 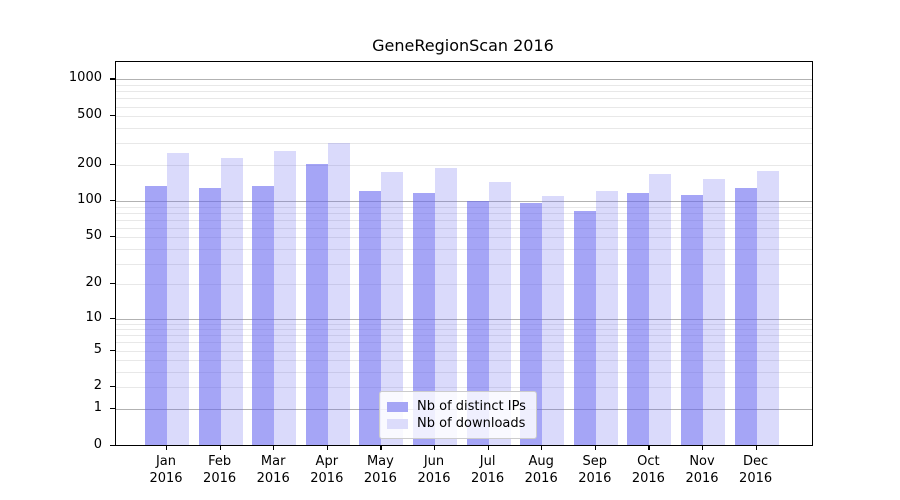 What do you see at coordinates (273, 470) in the screenshot?
I see `x-tick-label: Mar 2016` at bounding box center [273, 470].